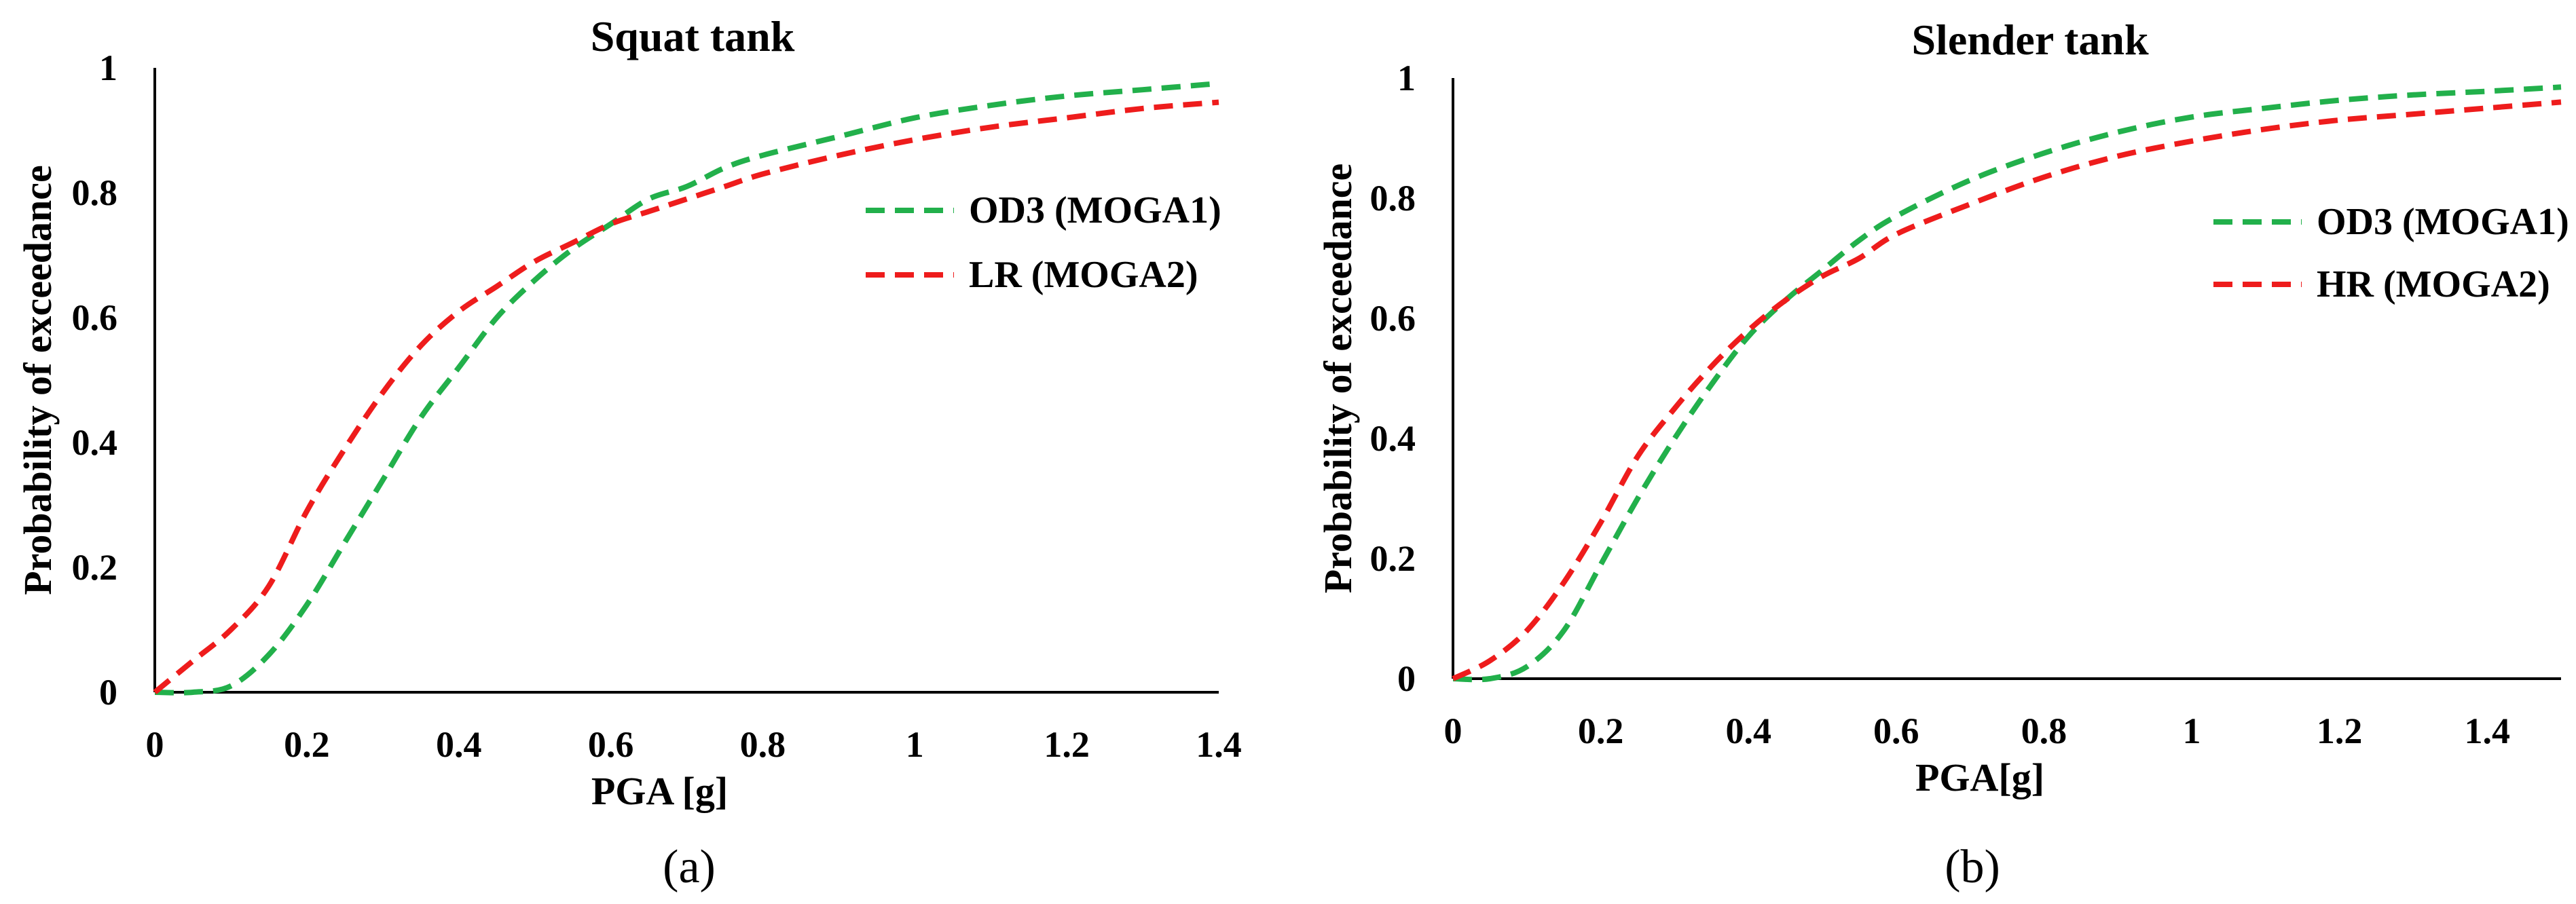 The width and height of the screenshot is (2576, 904). Describe the element at coordinates (1980, 777) in the screenshot. I see `x-axis-label: PGA[g]` at that location.